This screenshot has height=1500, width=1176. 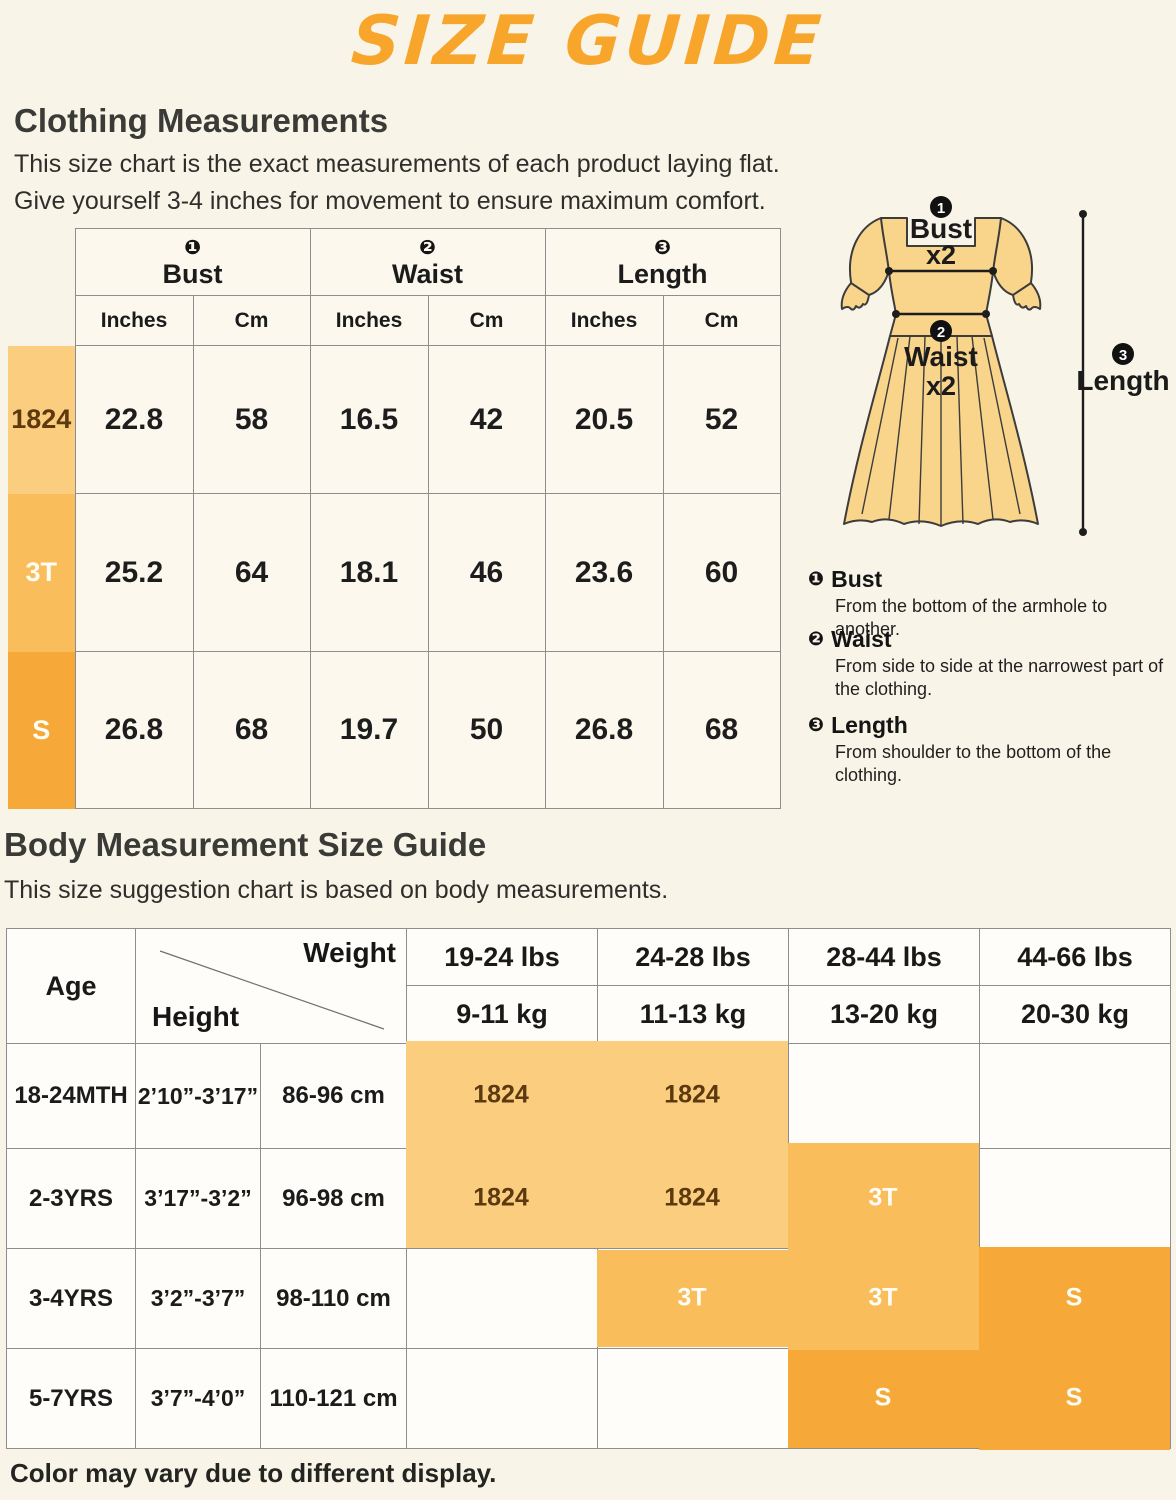 I want to click on bust-measure-line, so click(x=941, y=271).